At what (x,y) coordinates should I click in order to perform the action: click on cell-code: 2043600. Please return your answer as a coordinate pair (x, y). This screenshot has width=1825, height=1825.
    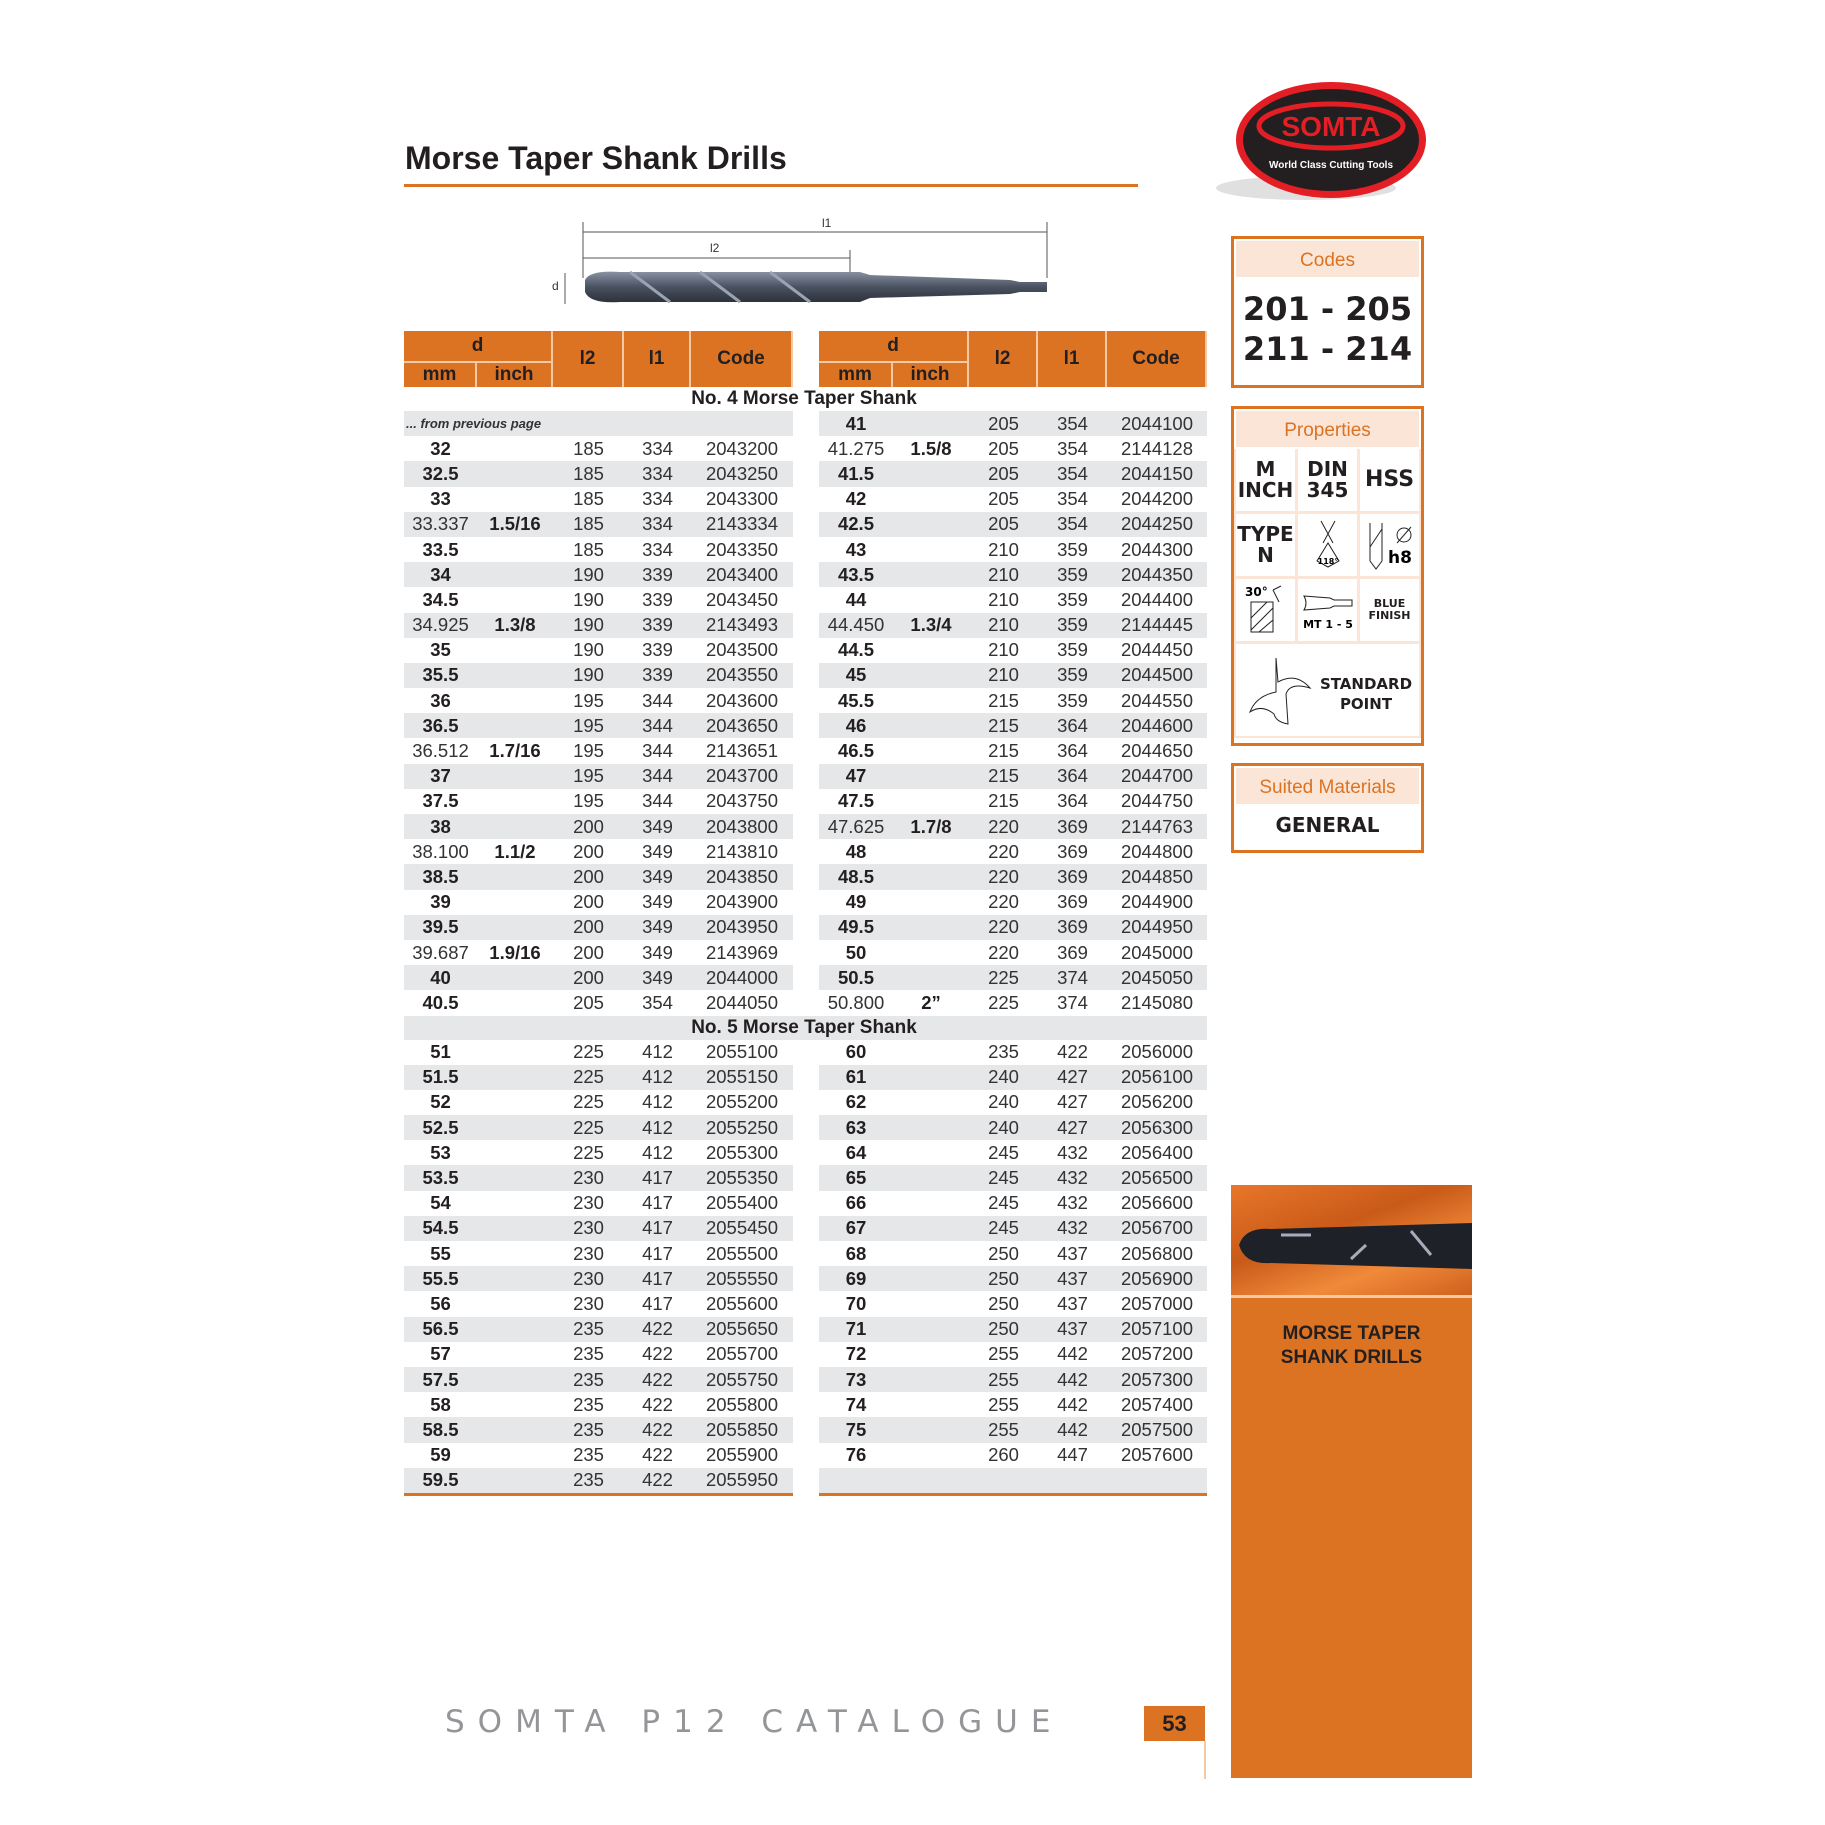
    Looking at the image, I should click on (742, 700).